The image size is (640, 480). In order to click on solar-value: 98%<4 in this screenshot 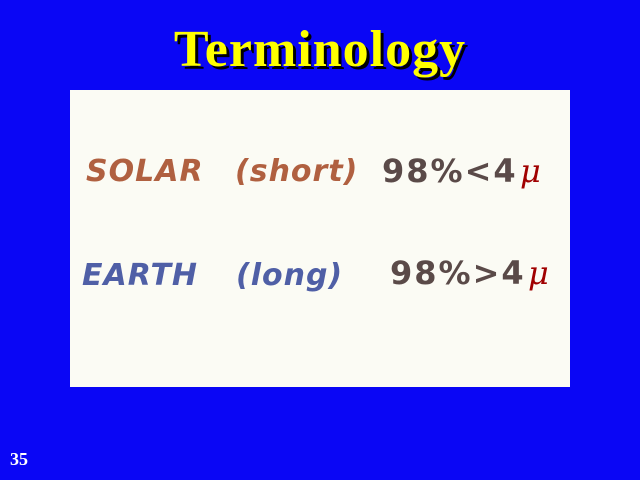, I will do `click(450, 171)`.